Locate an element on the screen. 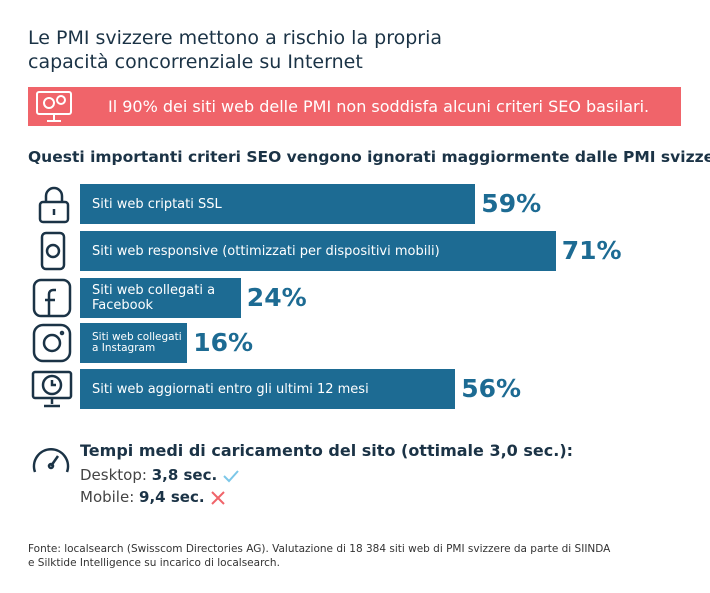  facebook-icon is located at coordinates (52, 298).